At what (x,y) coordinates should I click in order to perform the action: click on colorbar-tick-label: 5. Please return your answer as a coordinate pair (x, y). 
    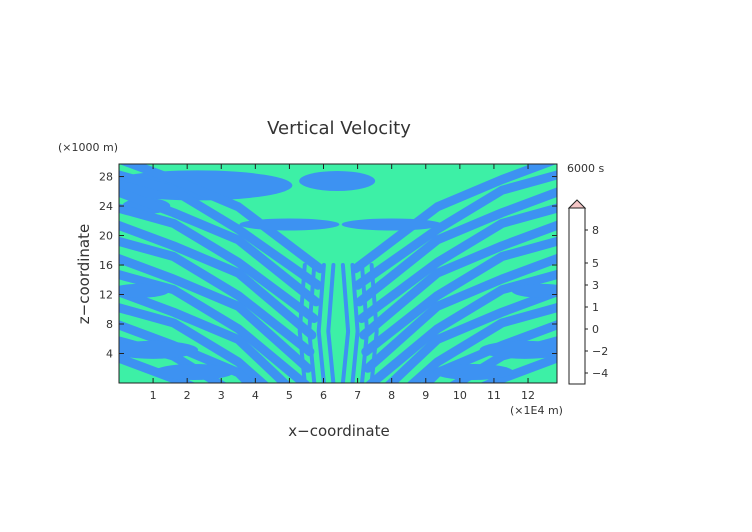
    Looking at the image, I should click on (595, 263).